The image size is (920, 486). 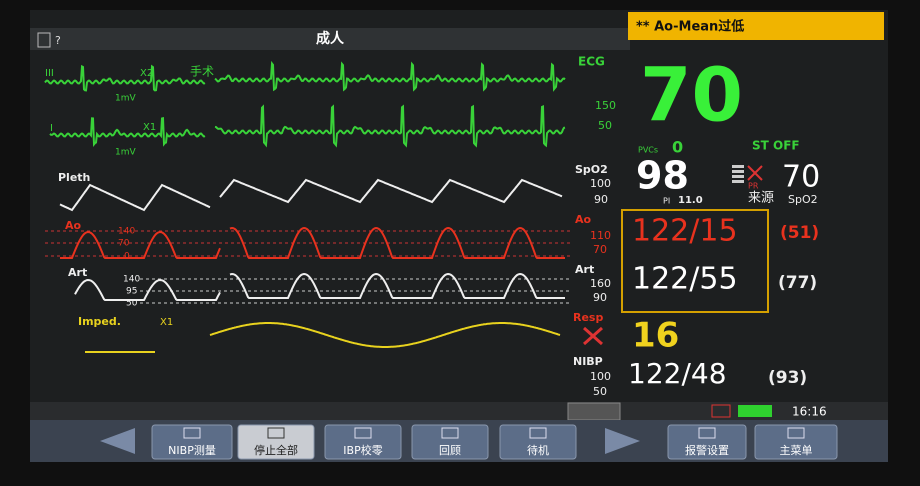 What do you see at coordinates (192, 450) in the screenshot?
I see `button-label: NIBP测量` at bounding box center [192, 450].